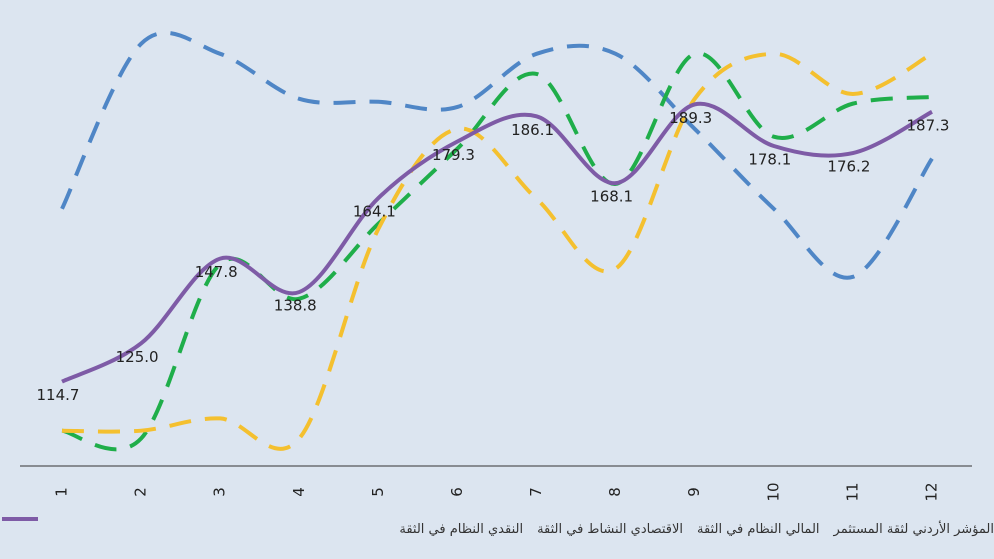 This screenshot has width=994, height=559. What do you see at coordinates (453, 155) in the screenshot?
I see `data-label: 179.3` at bounding box center [453, 155].